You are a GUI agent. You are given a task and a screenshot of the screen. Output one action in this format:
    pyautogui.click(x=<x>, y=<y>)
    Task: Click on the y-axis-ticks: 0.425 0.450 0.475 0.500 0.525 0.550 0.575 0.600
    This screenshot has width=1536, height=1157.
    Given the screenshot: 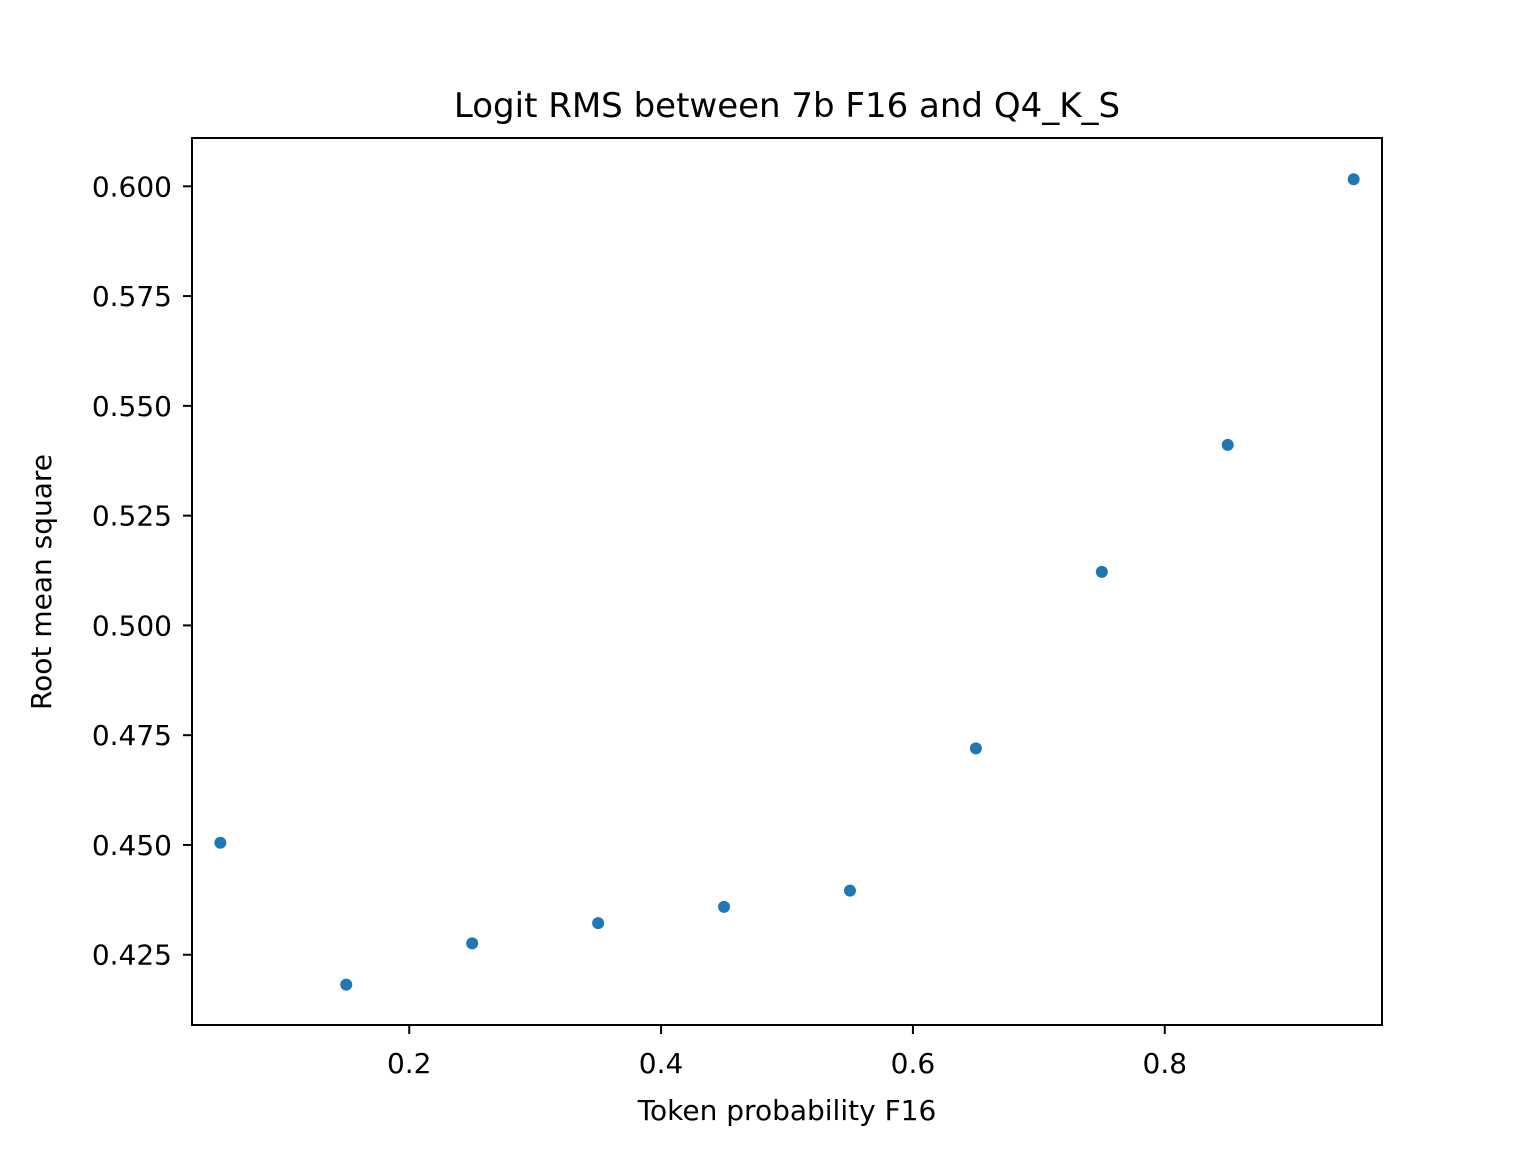 What is the action you would take?
    pyautogui.click(x=142, y=571)
    